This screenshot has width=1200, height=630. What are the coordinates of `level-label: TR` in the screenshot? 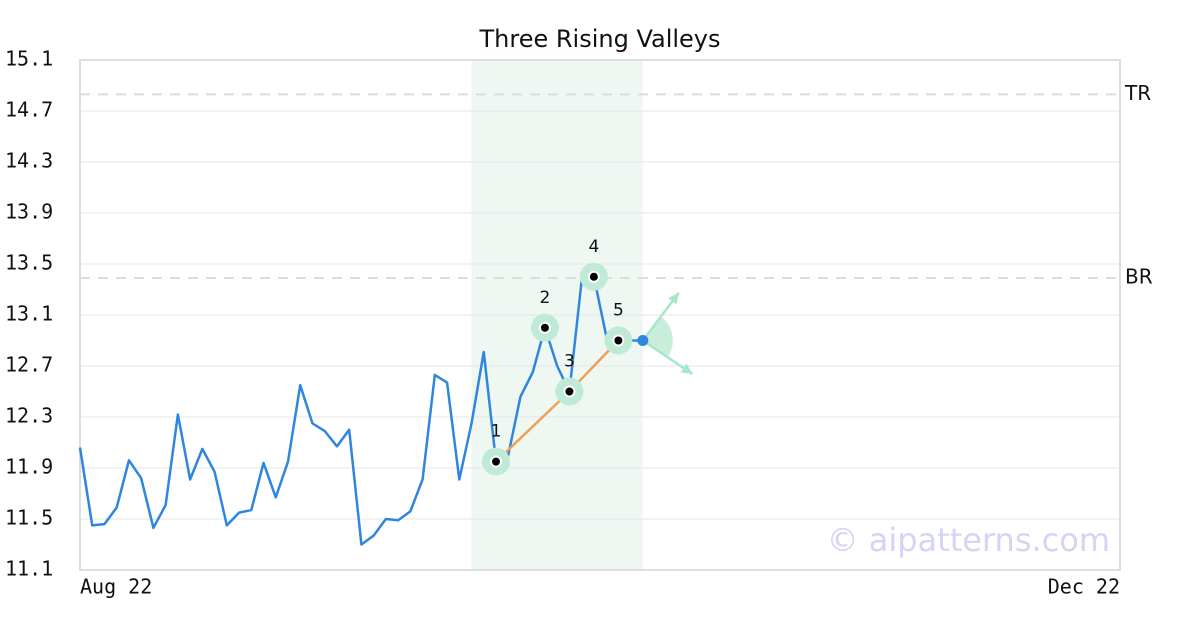 It's located at (1137, 93).